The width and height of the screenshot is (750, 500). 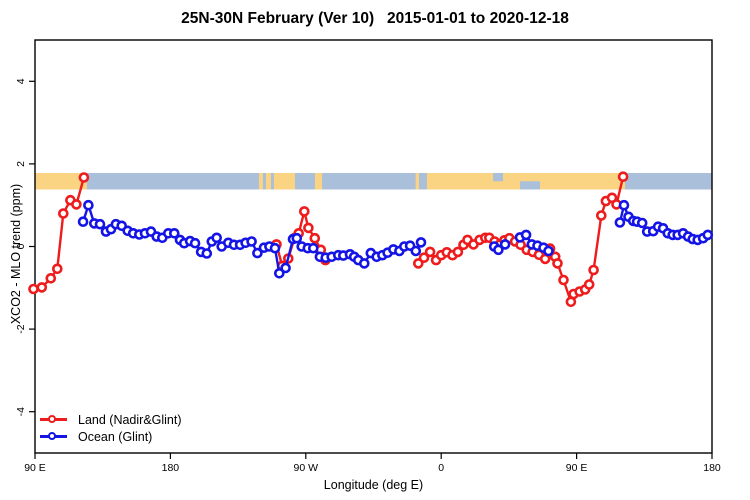 I want to click on y-tick-label: -4, so click(x=21, y=411).